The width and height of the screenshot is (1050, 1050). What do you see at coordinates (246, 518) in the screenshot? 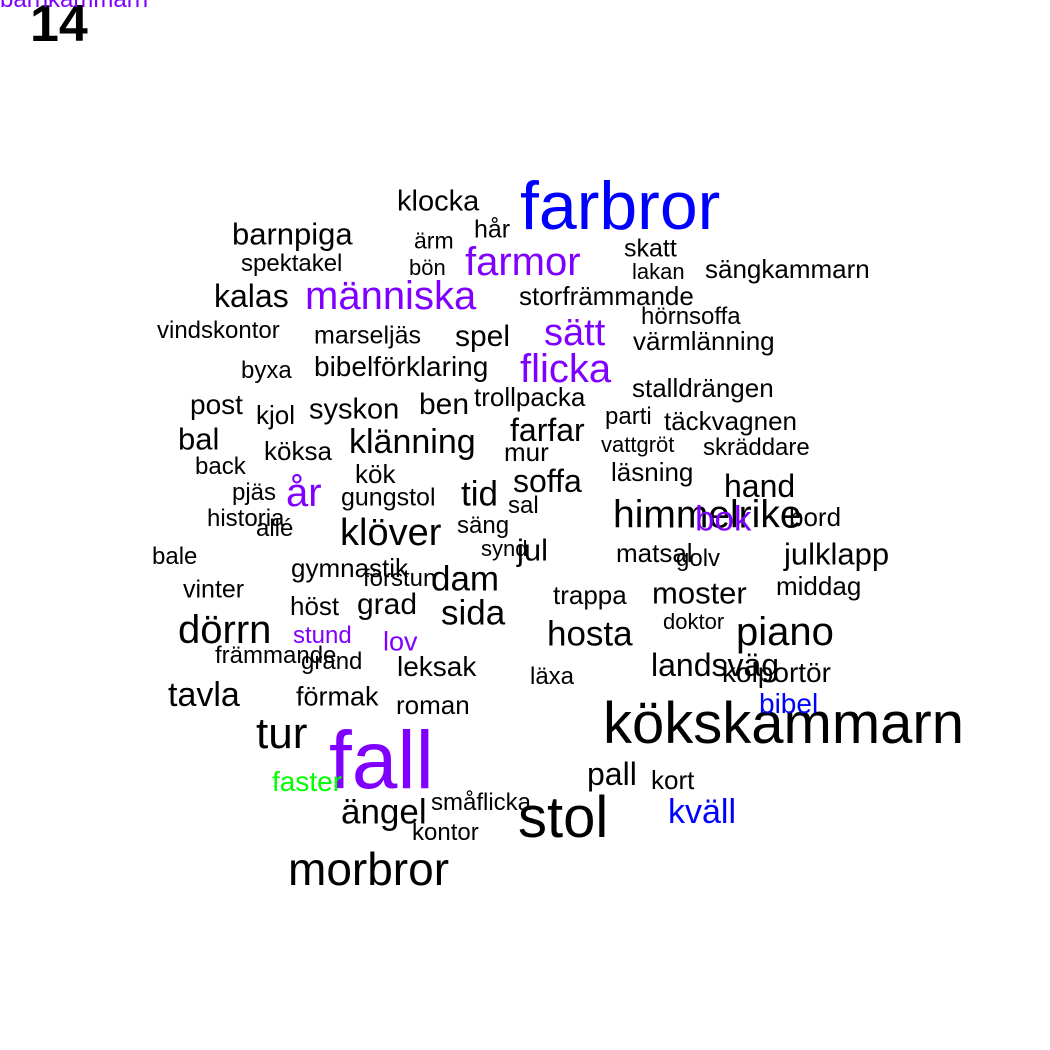
I see `word-historia: historia` at bounding box center [246, 518].